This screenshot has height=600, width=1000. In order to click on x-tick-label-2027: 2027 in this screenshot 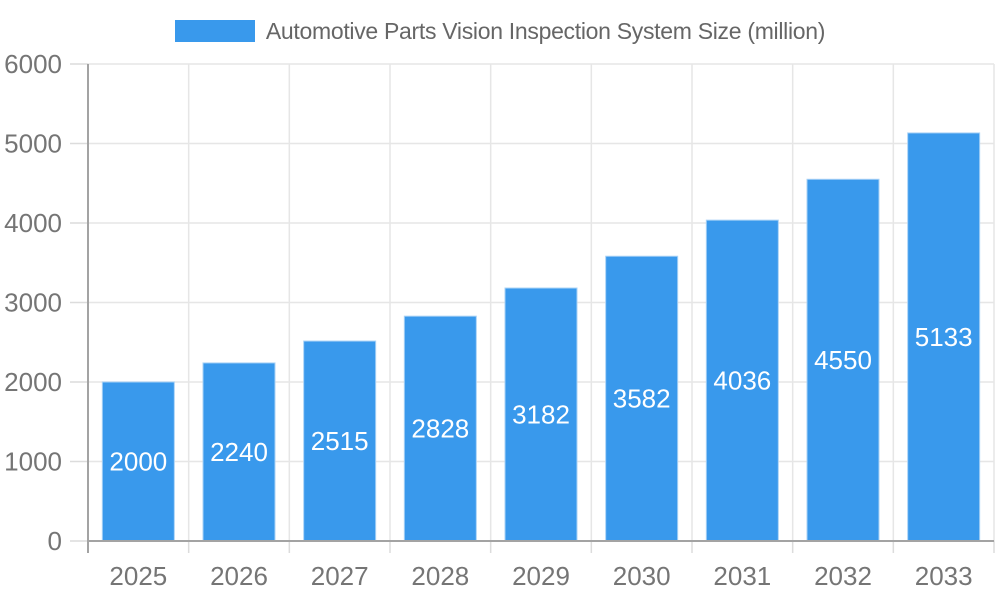, I will do `click(340, 576)`.